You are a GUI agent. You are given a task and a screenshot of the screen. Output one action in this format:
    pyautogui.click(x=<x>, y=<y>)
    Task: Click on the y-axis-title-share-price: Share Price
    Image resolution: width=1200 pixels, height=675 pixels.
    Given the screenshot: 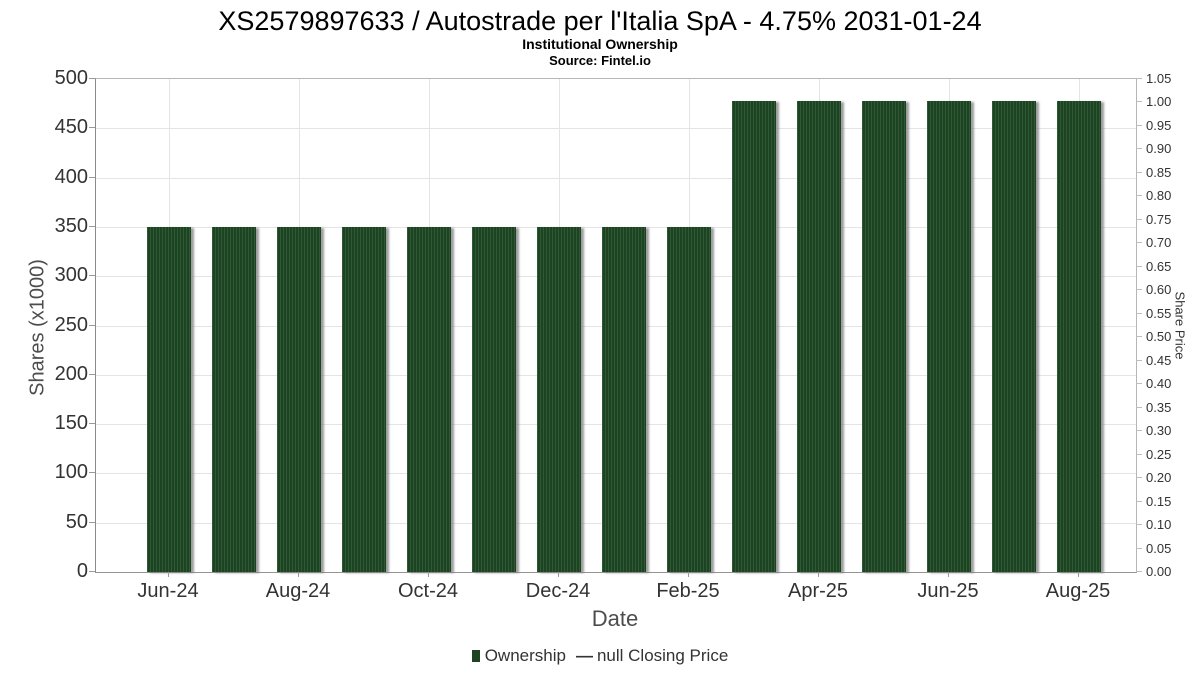 What is the action you would take?
    pyautogui.click(x=1180, y=325)
    